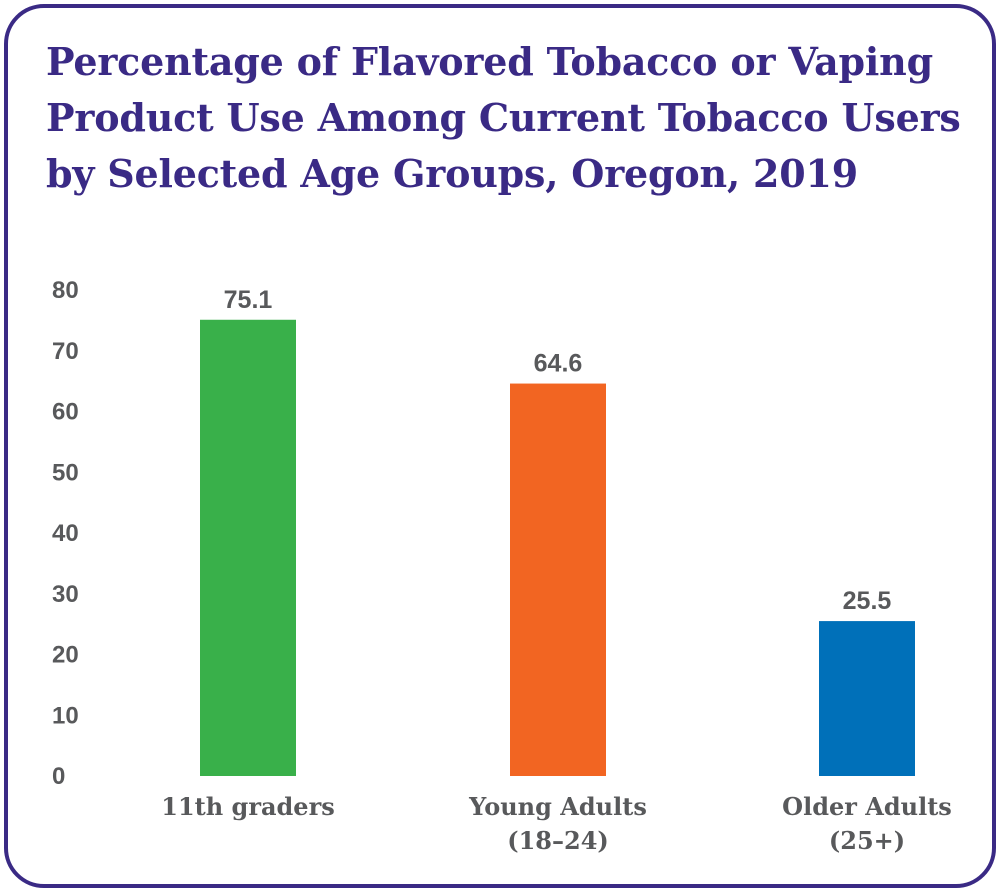  I want to click on x-tick-label-line: (25+), so click(867, 840).